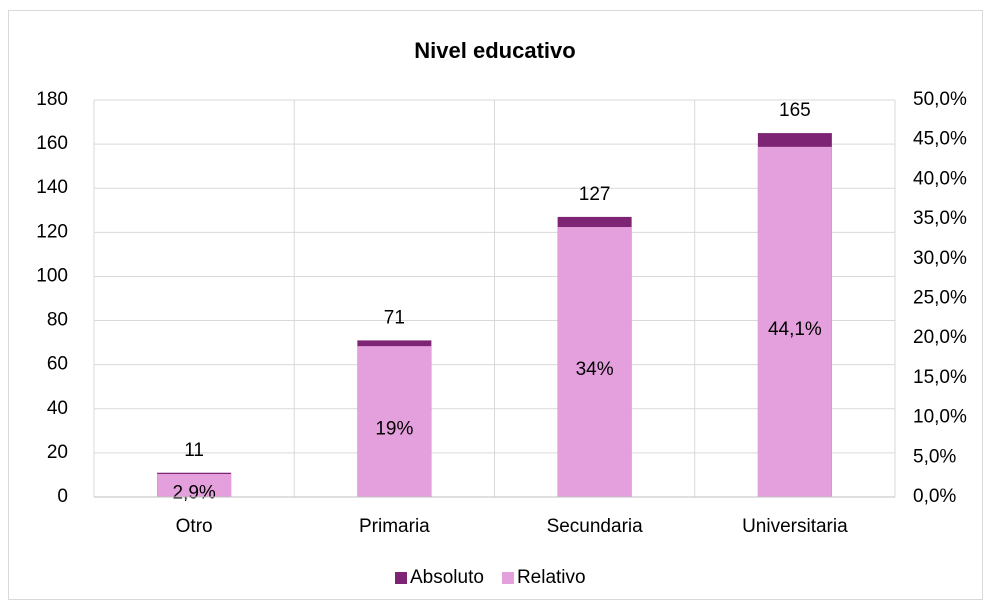 Image resolution: width=992 pixels, height=607 pixels. Describe the element at coordinates (194, 526) in the screenshot. I see `x-tick-label: Otro` at that location.